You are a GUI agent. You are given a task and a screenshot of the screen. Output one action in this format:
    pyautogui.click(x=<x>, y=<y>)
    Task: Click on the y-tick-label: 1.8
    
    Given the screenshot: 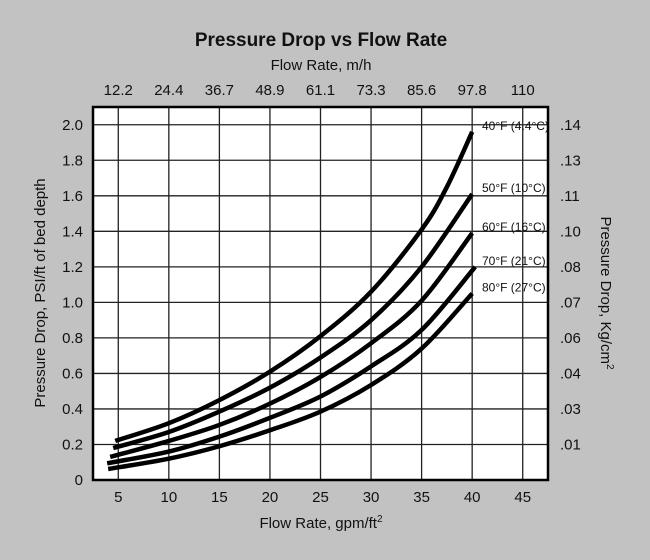 What is the action you would take?
    pyautogui.click(x=72, y=160)
    